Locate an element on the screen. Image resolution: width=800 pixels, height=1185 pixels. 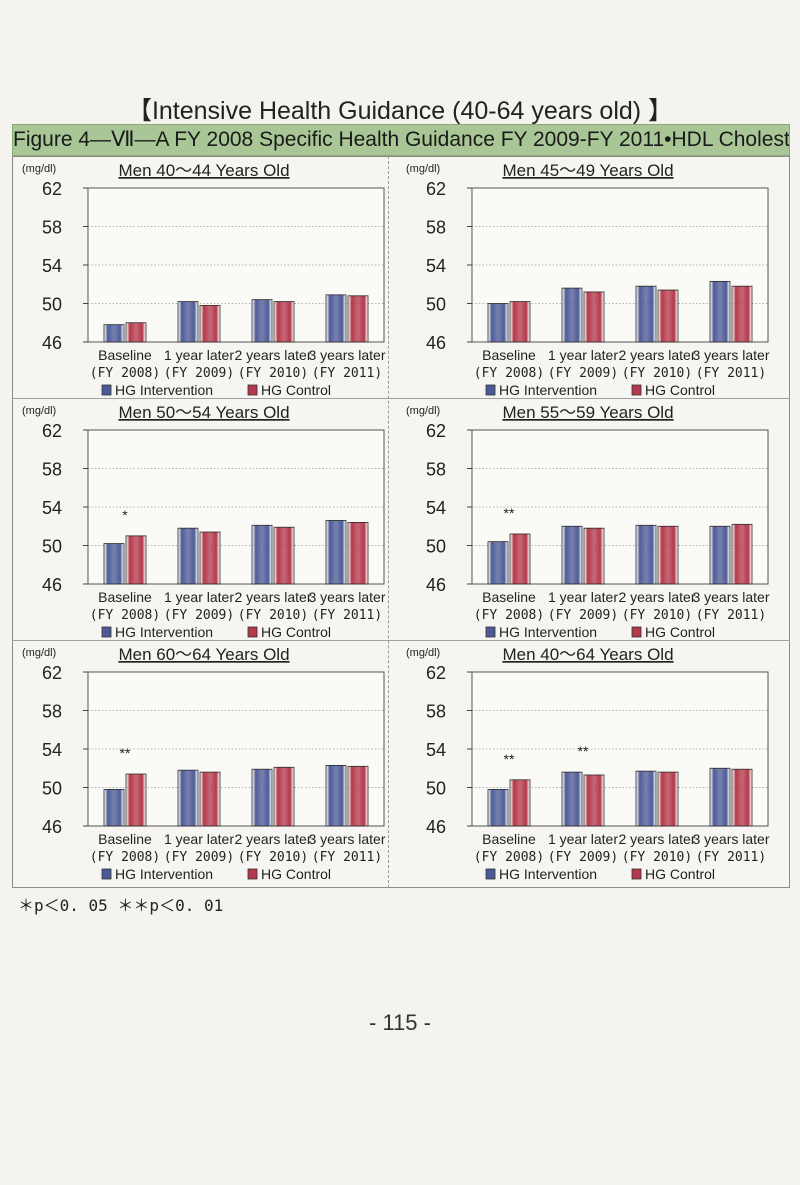
vertical-divider is located at coordinates (388, 522).